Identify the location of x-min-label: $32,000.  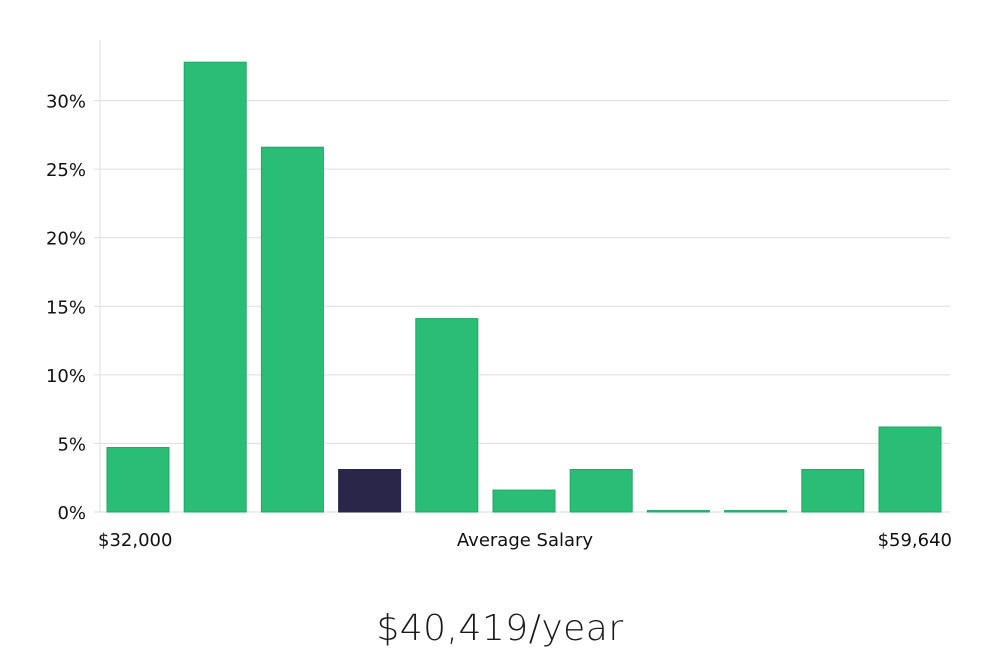
(135, 540).